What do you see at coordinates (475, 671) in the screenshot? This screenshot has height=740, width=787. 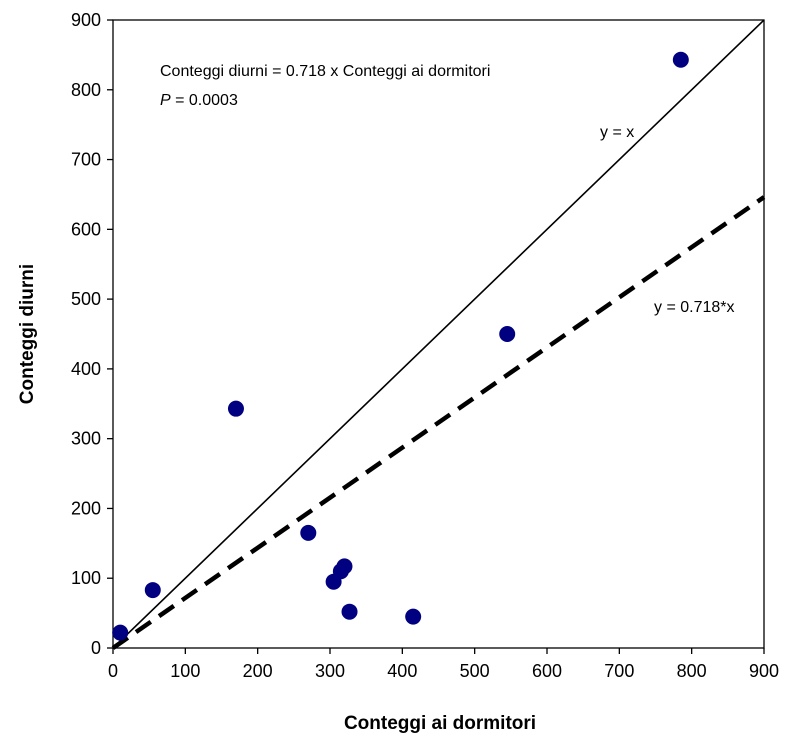 I see `x-tick-label: 500` at bounding box center [475, 671].